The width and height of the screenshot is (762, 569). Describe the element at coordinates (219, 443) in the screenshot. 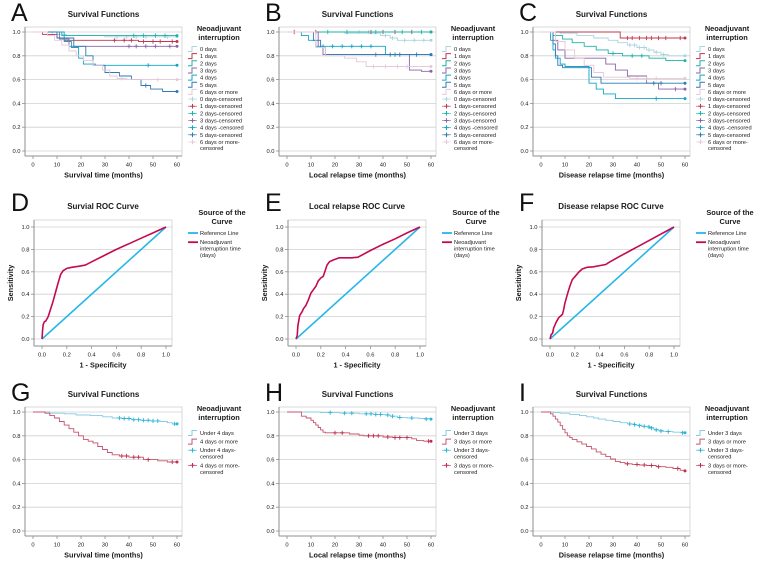

I see `legend-item-label: 4 days or more` at that location.